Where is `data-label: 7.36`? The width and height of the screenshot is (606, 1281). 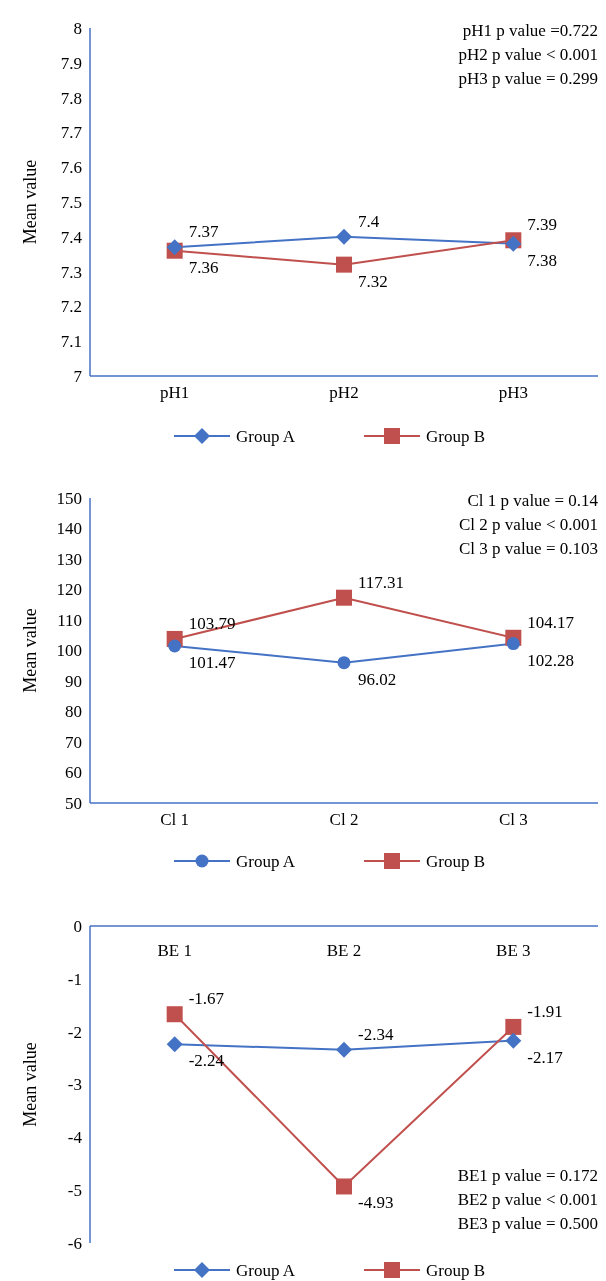 data-label: 7.36 is located at coordinates (203, 267).